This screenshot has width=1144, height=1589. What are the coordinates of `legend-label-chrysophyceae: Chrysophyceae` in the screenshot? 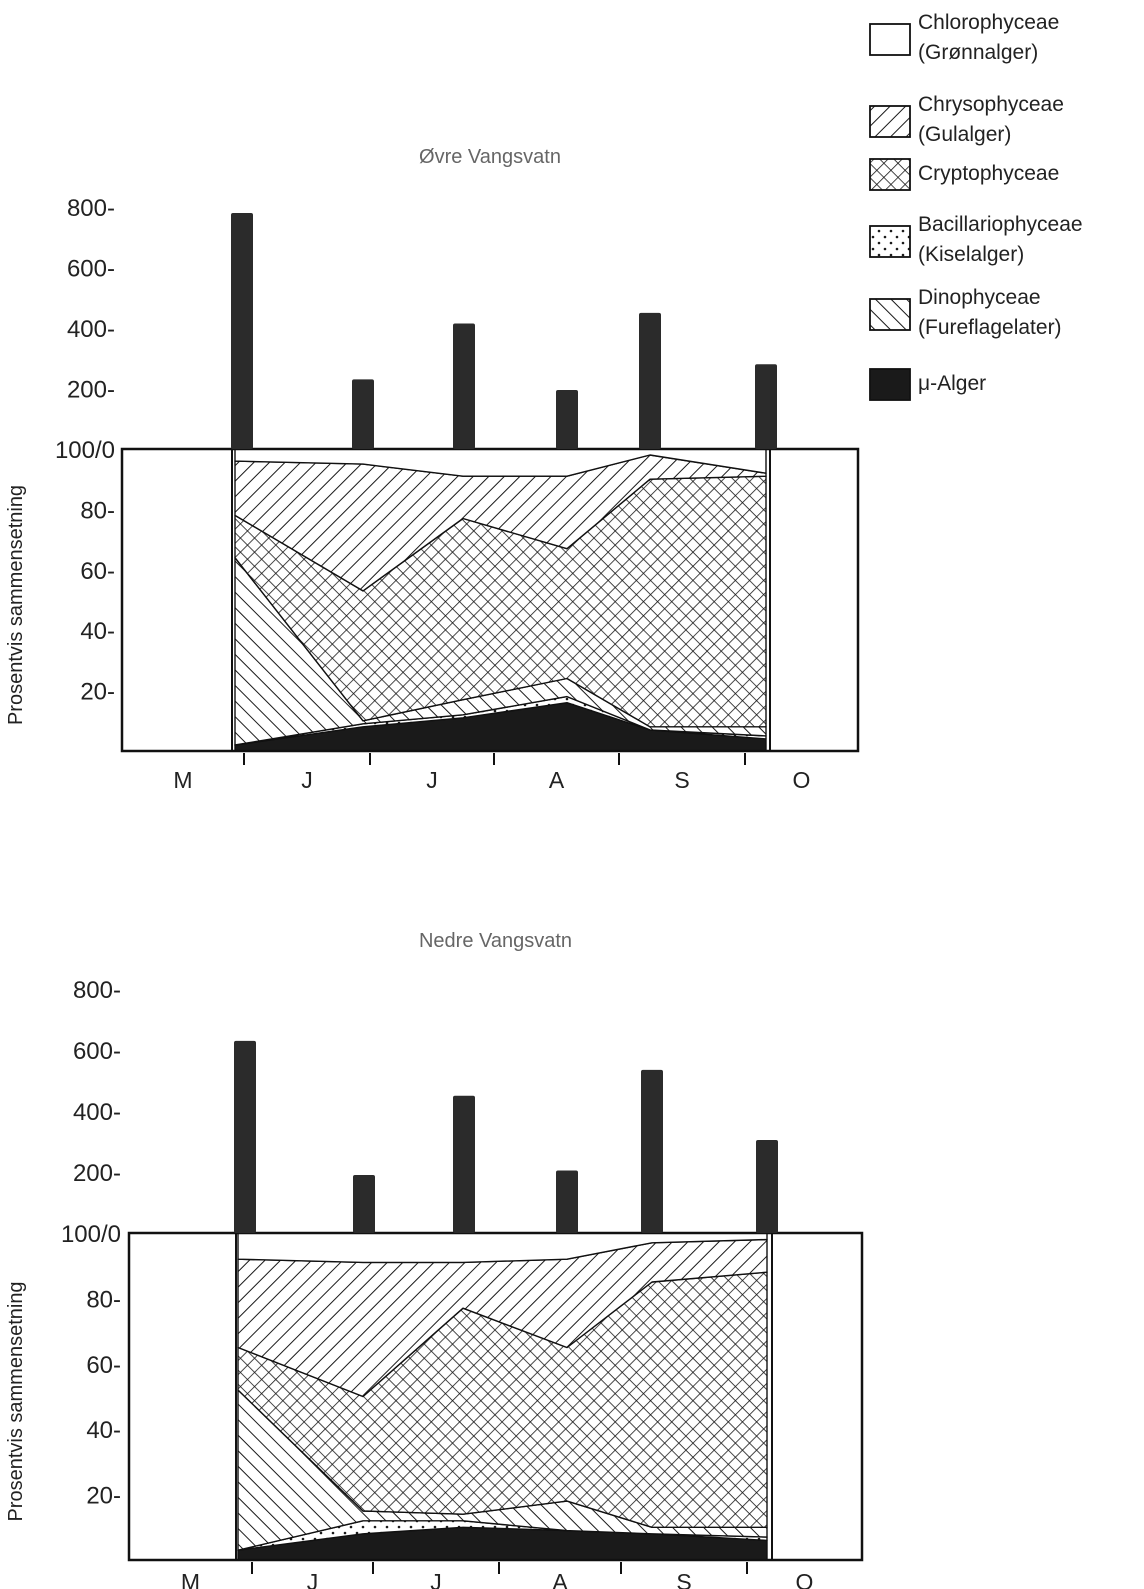 It's located at (991, 104).